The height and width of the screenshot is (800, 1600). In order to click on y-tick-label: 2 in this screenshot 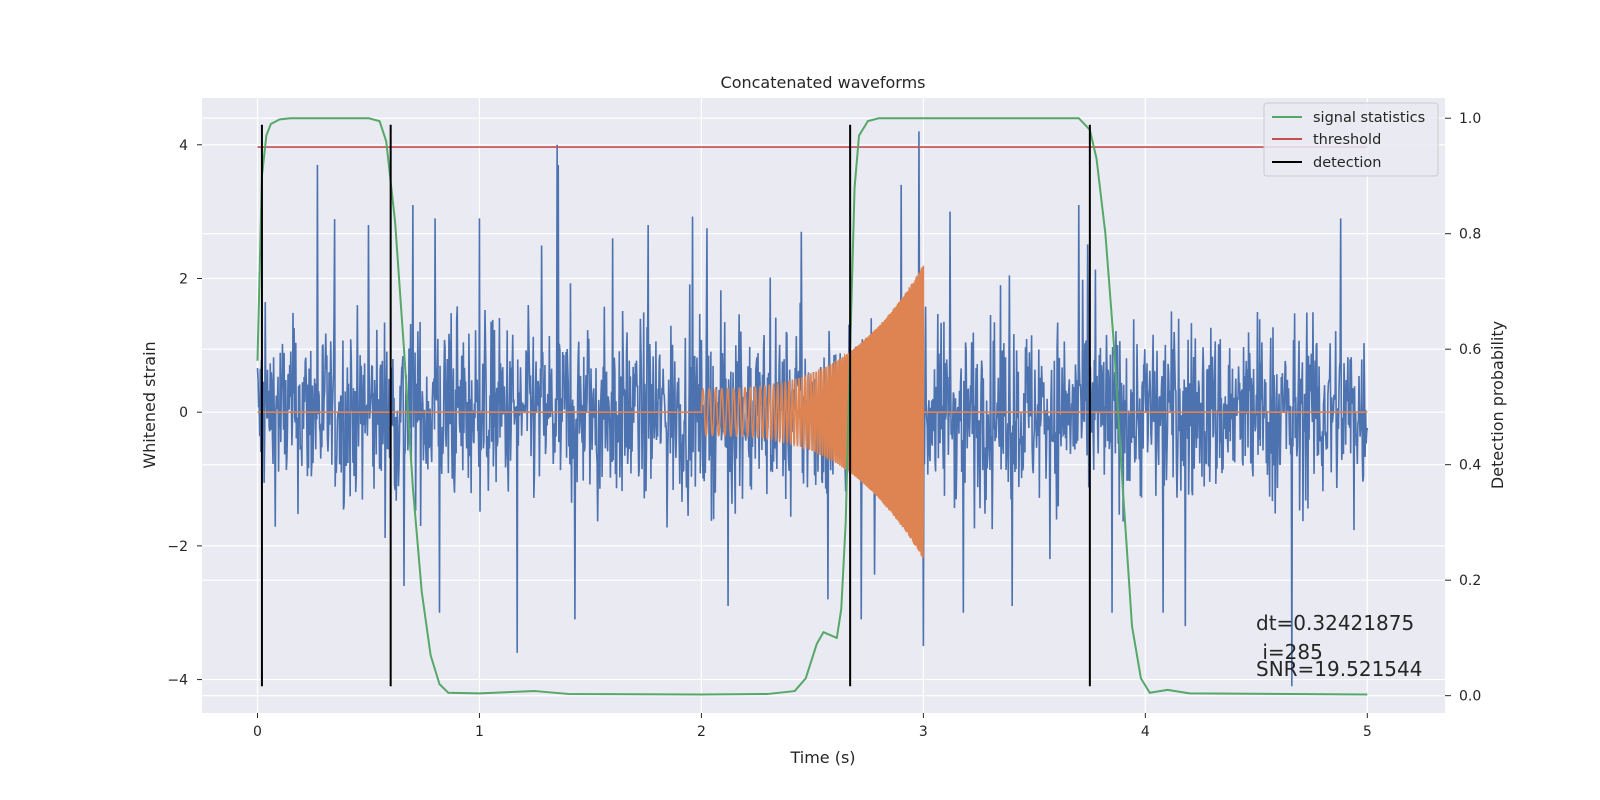, I will do `click(183, 279)`.